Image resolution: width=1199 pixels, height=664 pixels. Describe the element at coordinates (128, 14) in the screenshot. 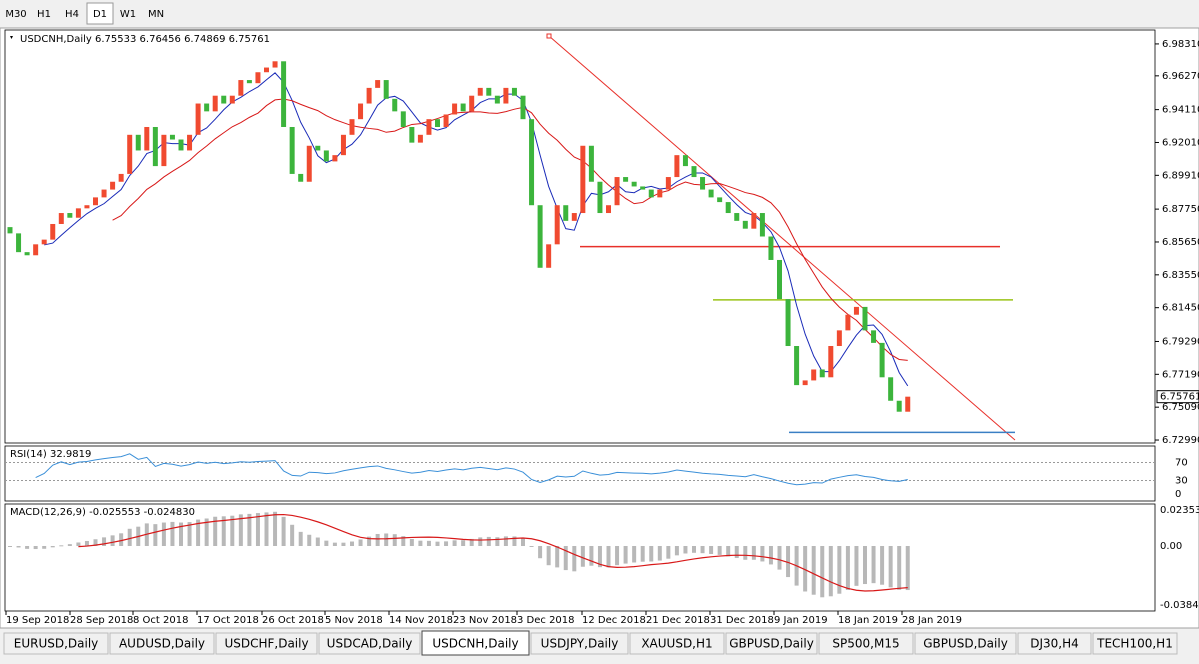

I see `timeframe-button: W1` at that location.